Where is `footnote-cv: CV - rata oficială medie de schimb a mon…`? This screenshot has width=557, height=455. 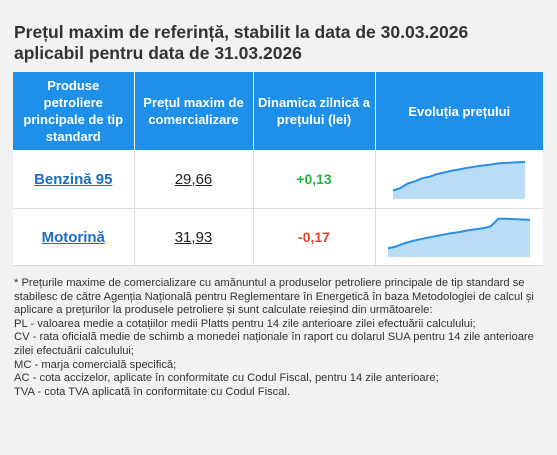 footnote-cv: CV - rata oficială medie de schimb a mon… is located at coordinates (274, 344).